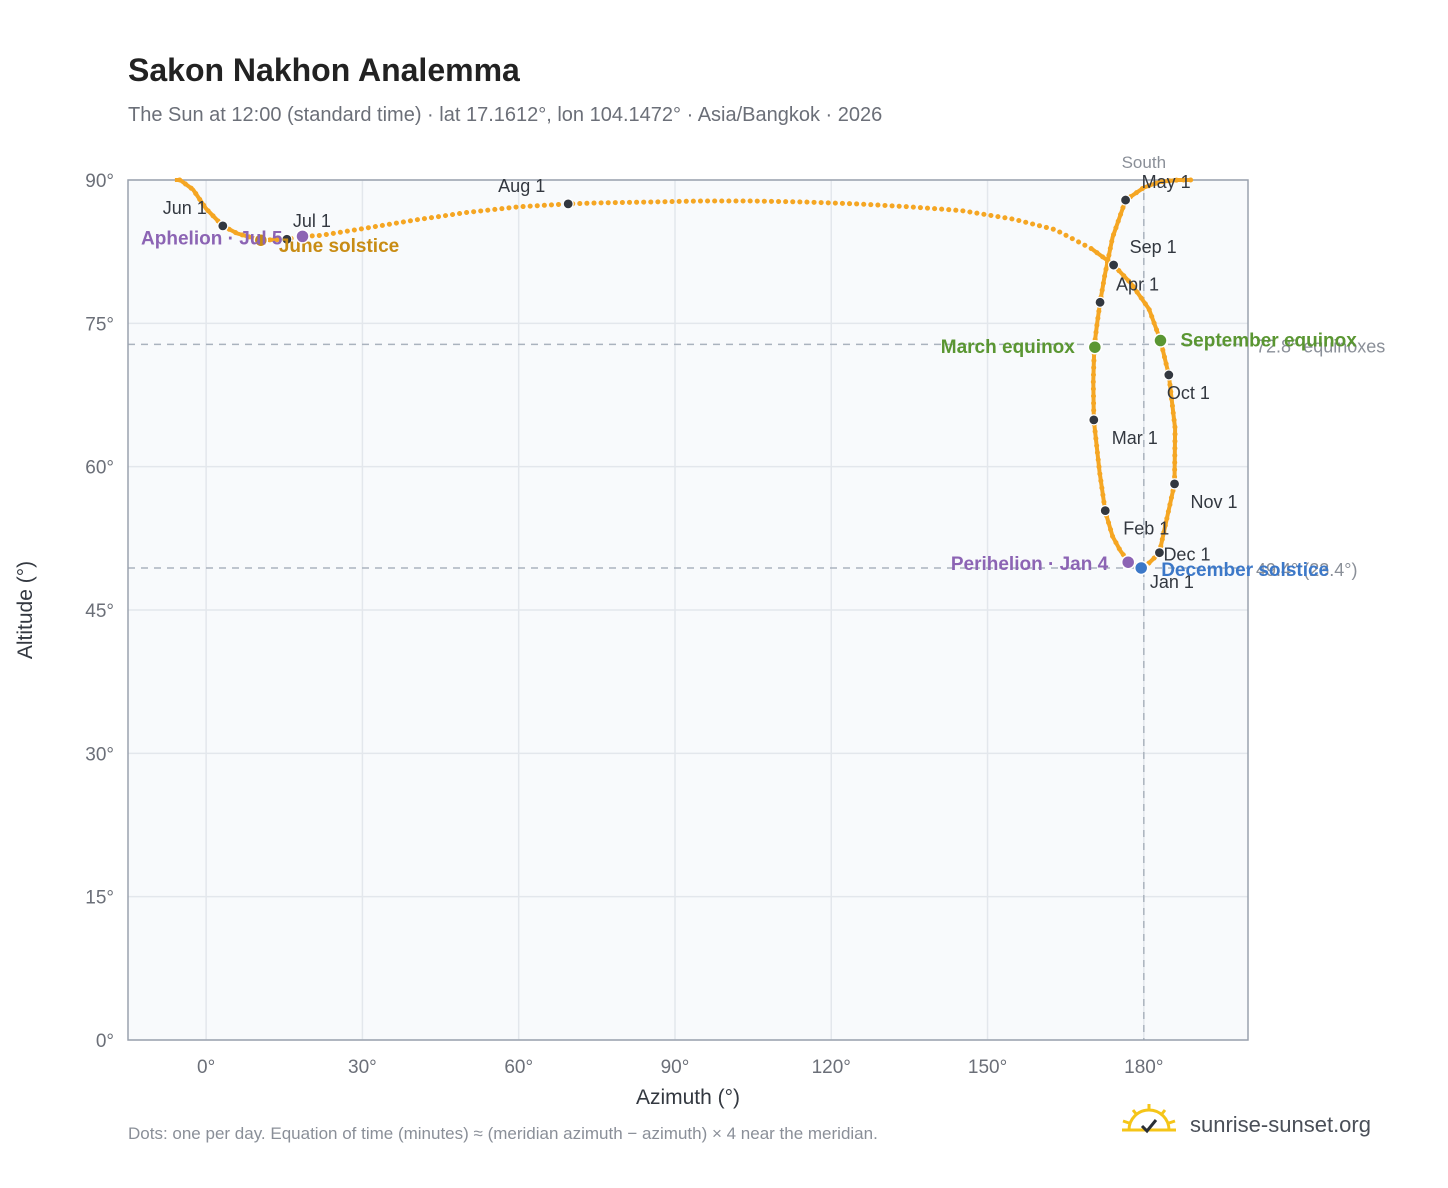 This screenshot has width=1448, height=1188. What do you see at coordinates (339, 246) in the screenshot?
I see `event-label: June solstice` at bounding box center [339, 246].